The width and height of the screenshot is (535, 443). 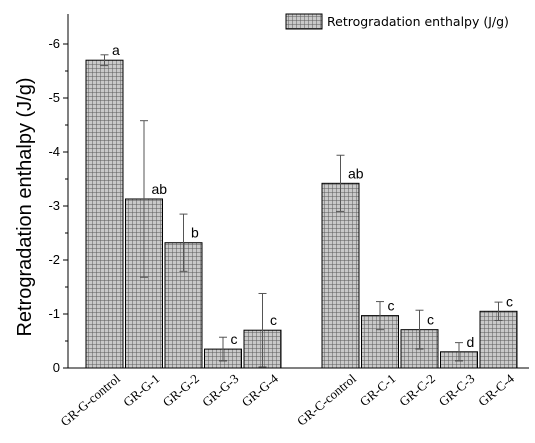 What do you see at coordinates (116, 50) in the screenshot?
I see `significance-label: a` at bounding box center [116, 50].